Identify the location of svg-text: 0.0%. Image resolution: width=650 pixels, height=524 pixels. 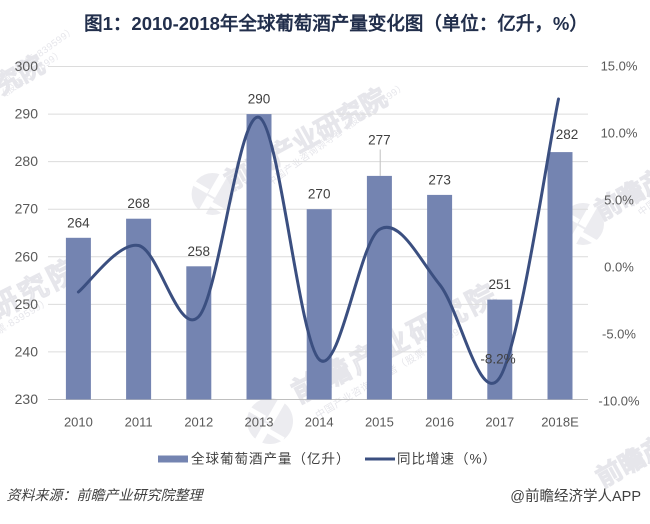
(619, 267).